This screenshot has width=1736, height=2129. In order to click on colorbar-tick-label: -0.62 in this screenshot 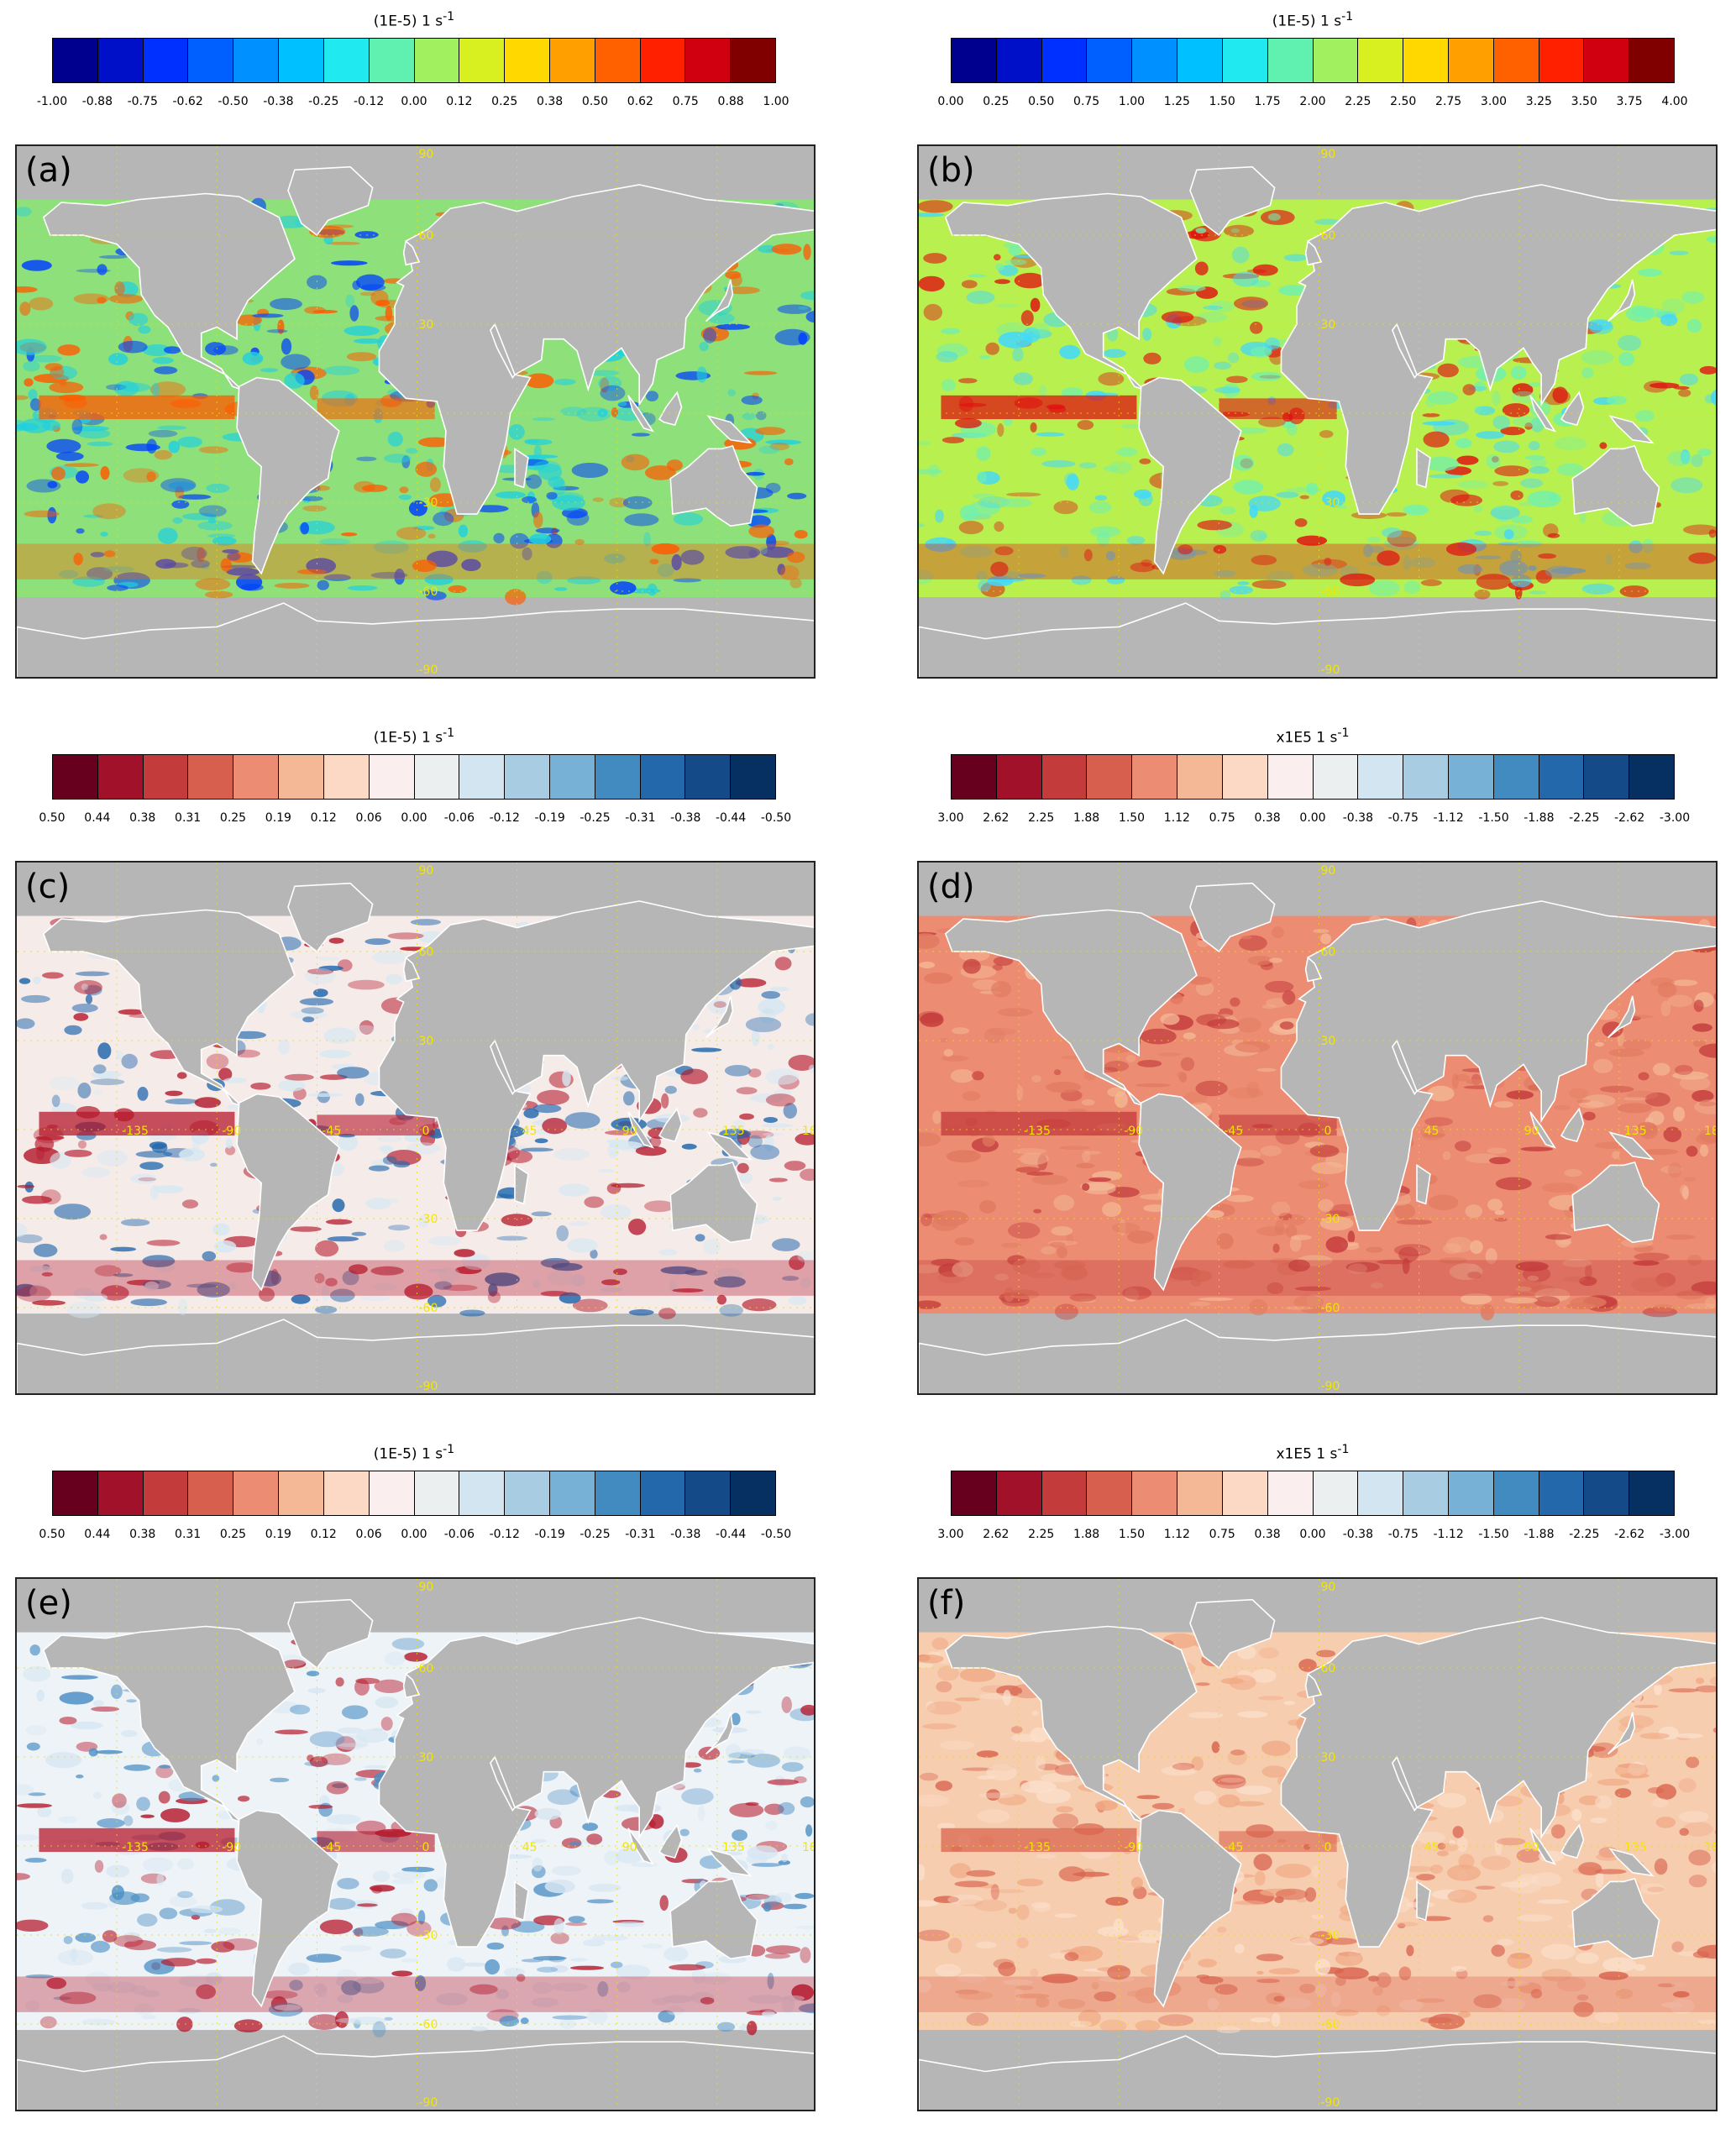, I will do `click(187, 101)`.